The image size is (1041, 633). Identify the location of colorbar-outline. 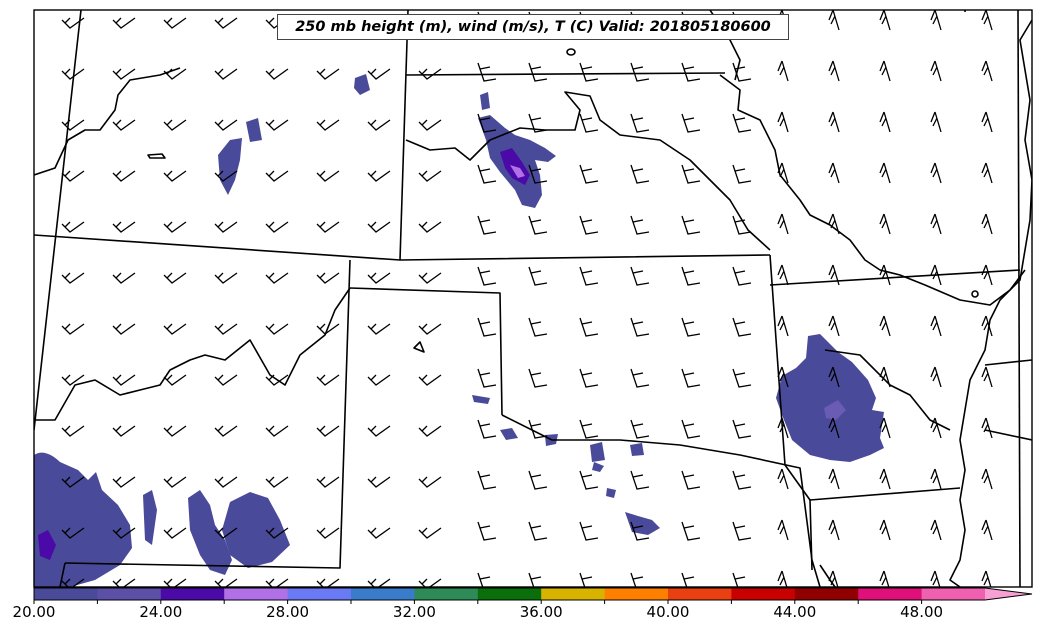
(533, 594).